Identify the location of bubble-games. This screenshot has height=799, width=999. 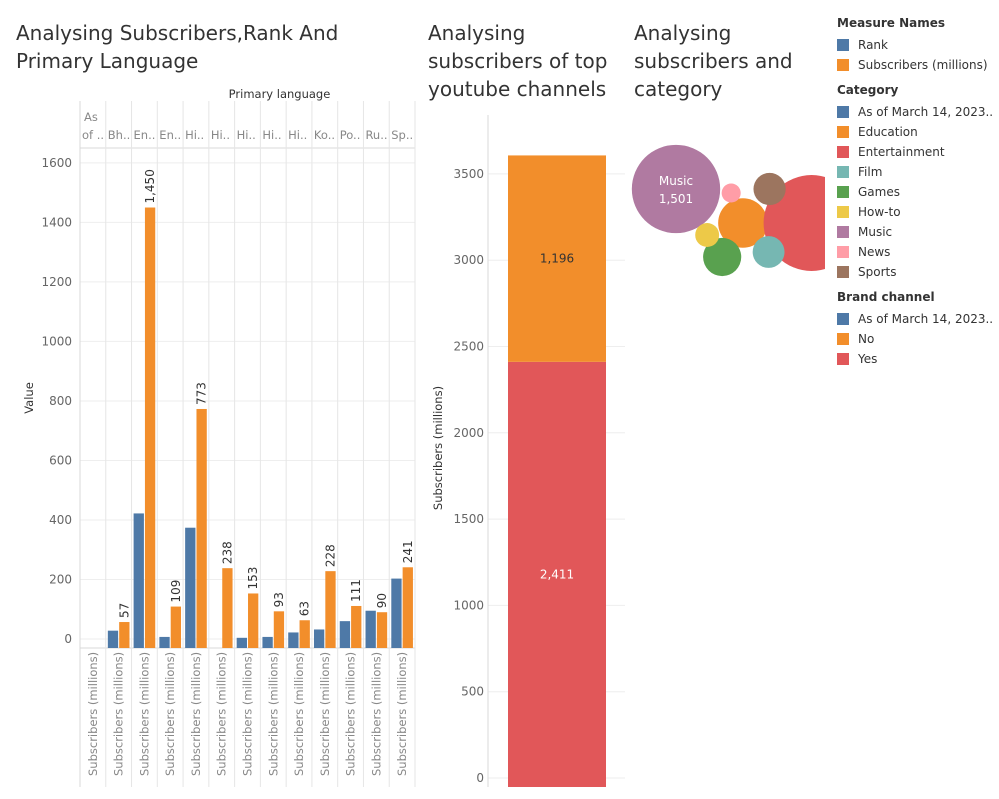
(722, 257).